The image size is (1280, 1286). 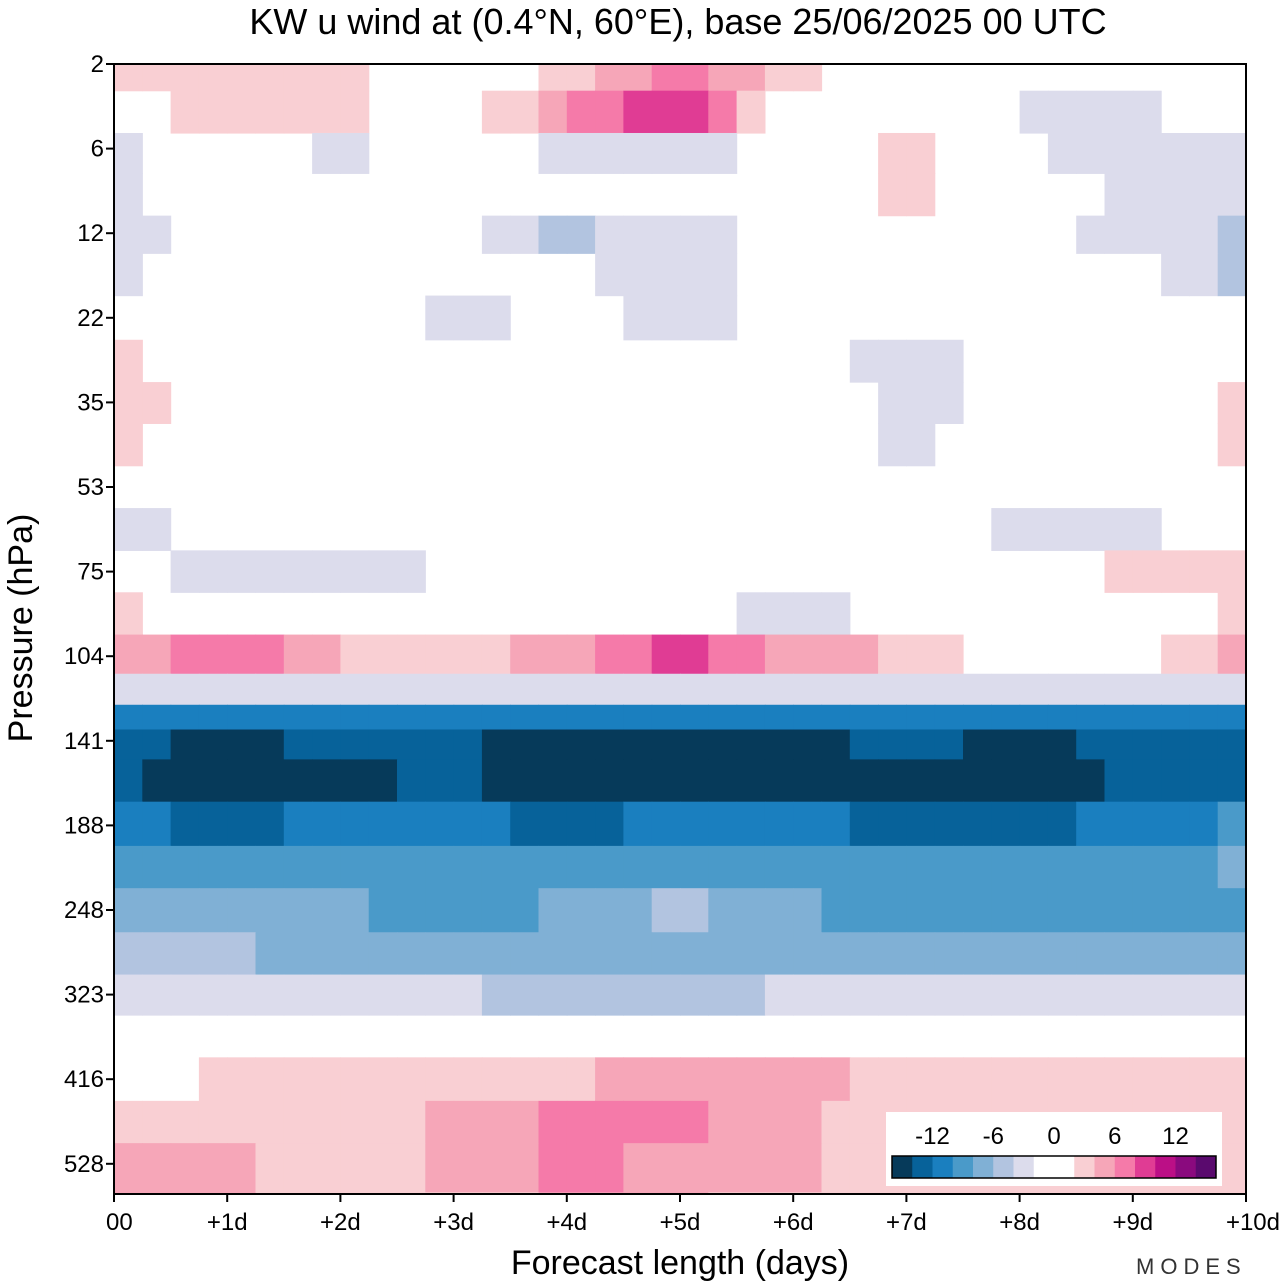 I want to click on y-tick-label: 104, so click(x=84, y=656).